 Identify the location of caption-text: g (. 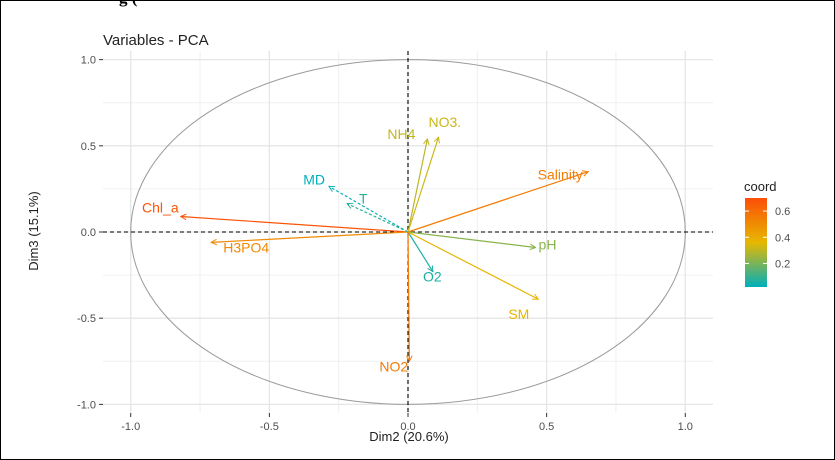
(439, 4).